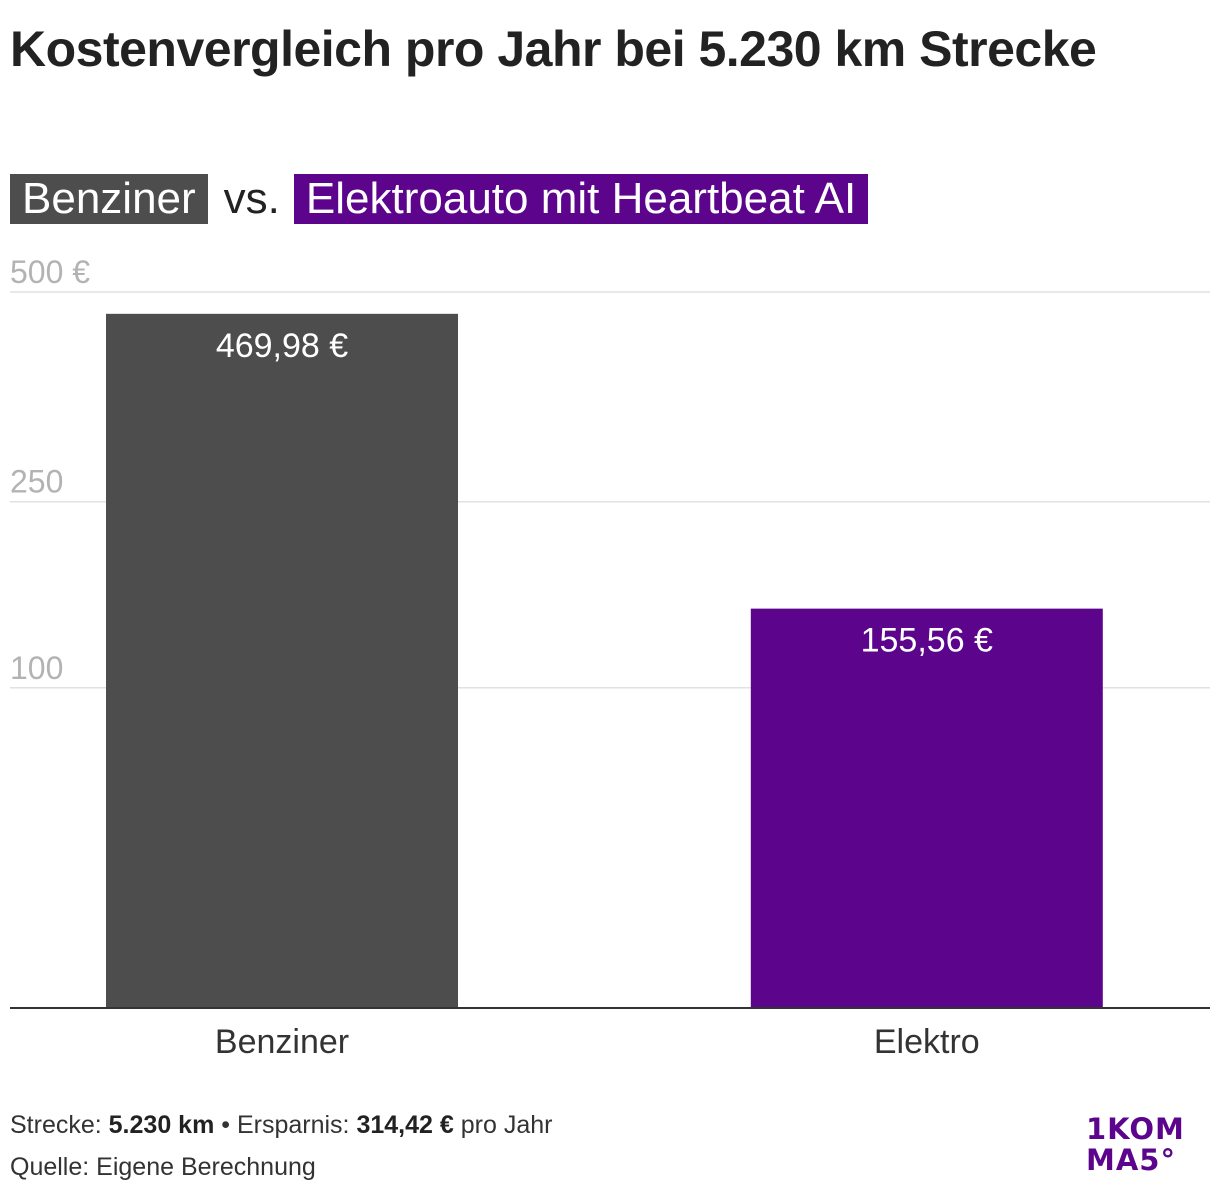 Image resolution: width=1220 pixels, height=1198 pixels. I want to click on savings-suffix: pro Jahr, so click(506, 1125).